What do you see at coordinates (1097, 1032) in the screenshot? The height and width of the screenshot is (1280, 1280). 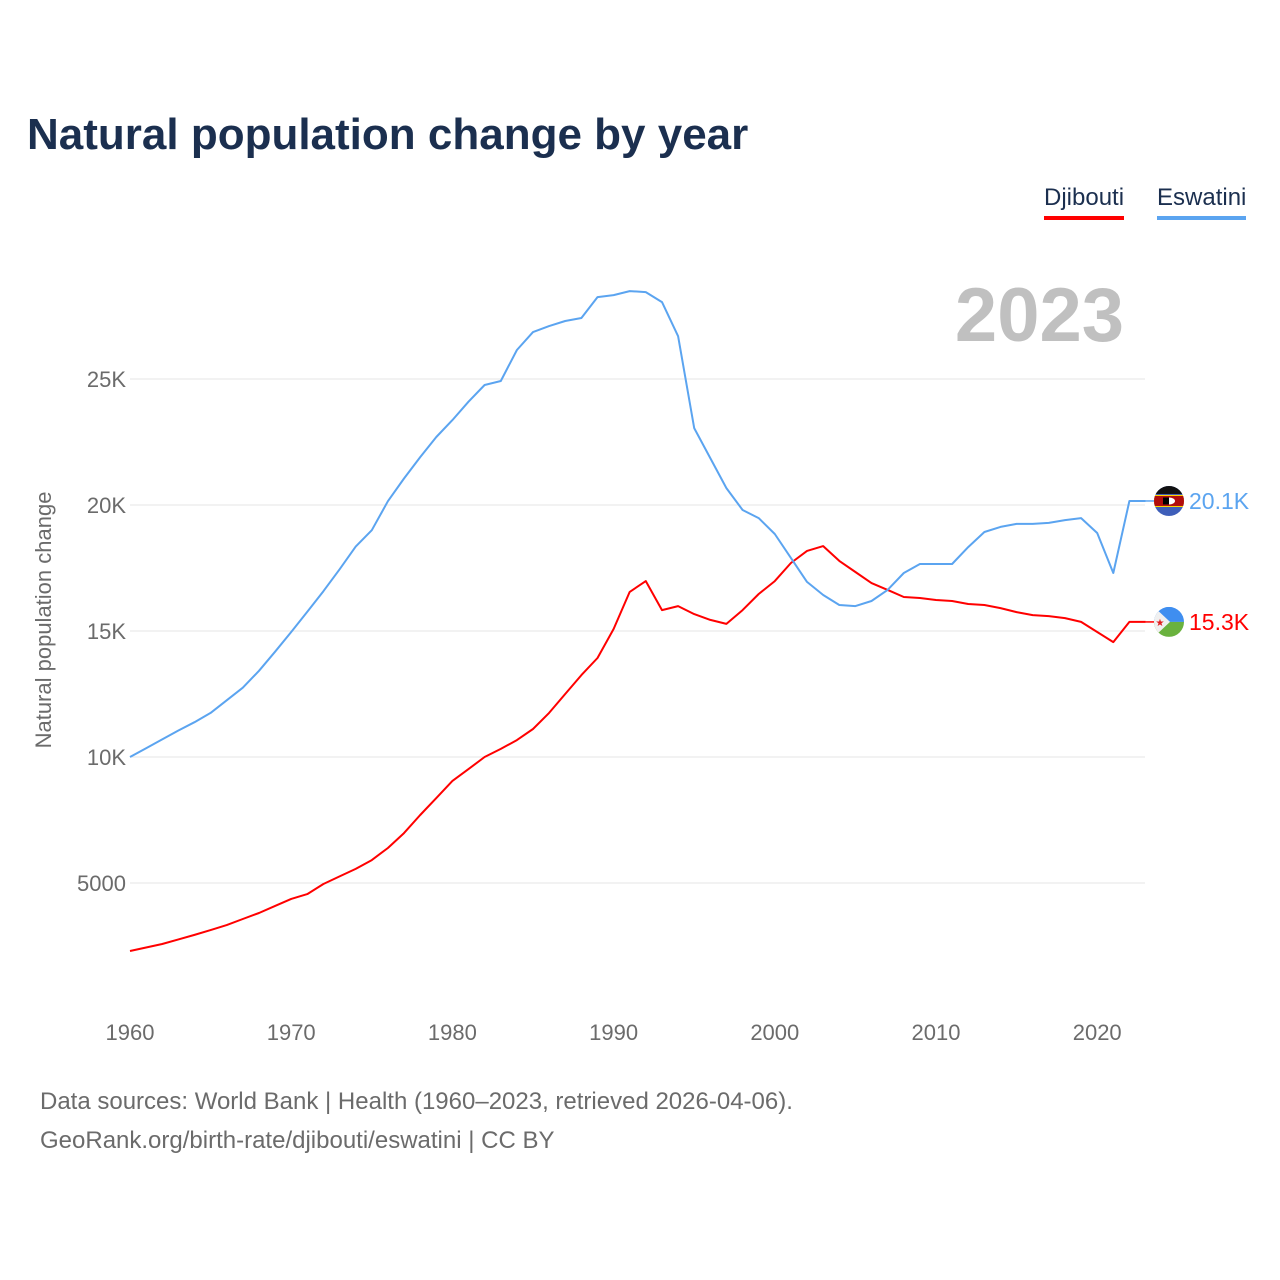 I see `x-tick-label: 2020` at bounding box center [1097, 1032].